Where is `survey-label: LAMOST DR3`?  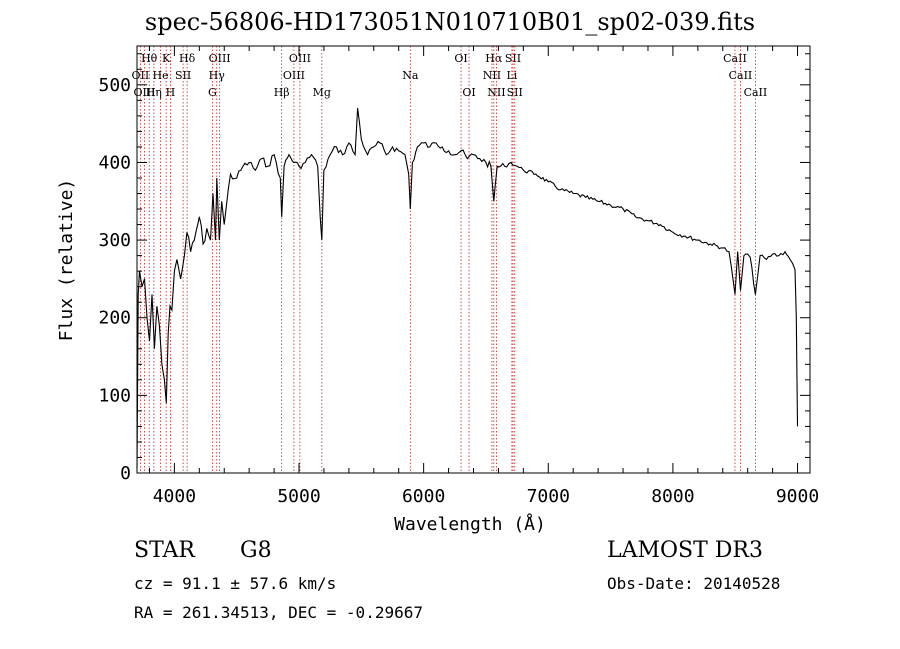
survey-label: LAMOST DR3 is located at coordinates (685, 550).